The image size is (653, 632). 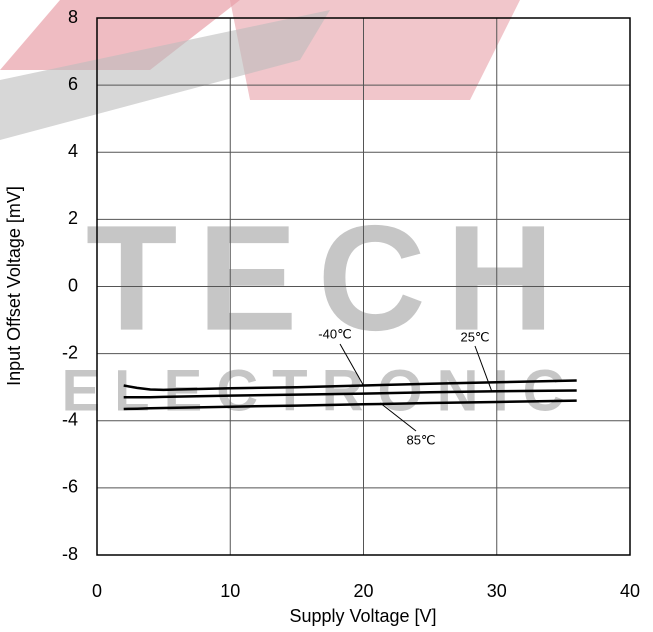 What do you see at coordinates (14, 286) in the screenshot?
I see `y-axis-label: Input Offset Voltage [mV]` at bounding box center [14, 286].